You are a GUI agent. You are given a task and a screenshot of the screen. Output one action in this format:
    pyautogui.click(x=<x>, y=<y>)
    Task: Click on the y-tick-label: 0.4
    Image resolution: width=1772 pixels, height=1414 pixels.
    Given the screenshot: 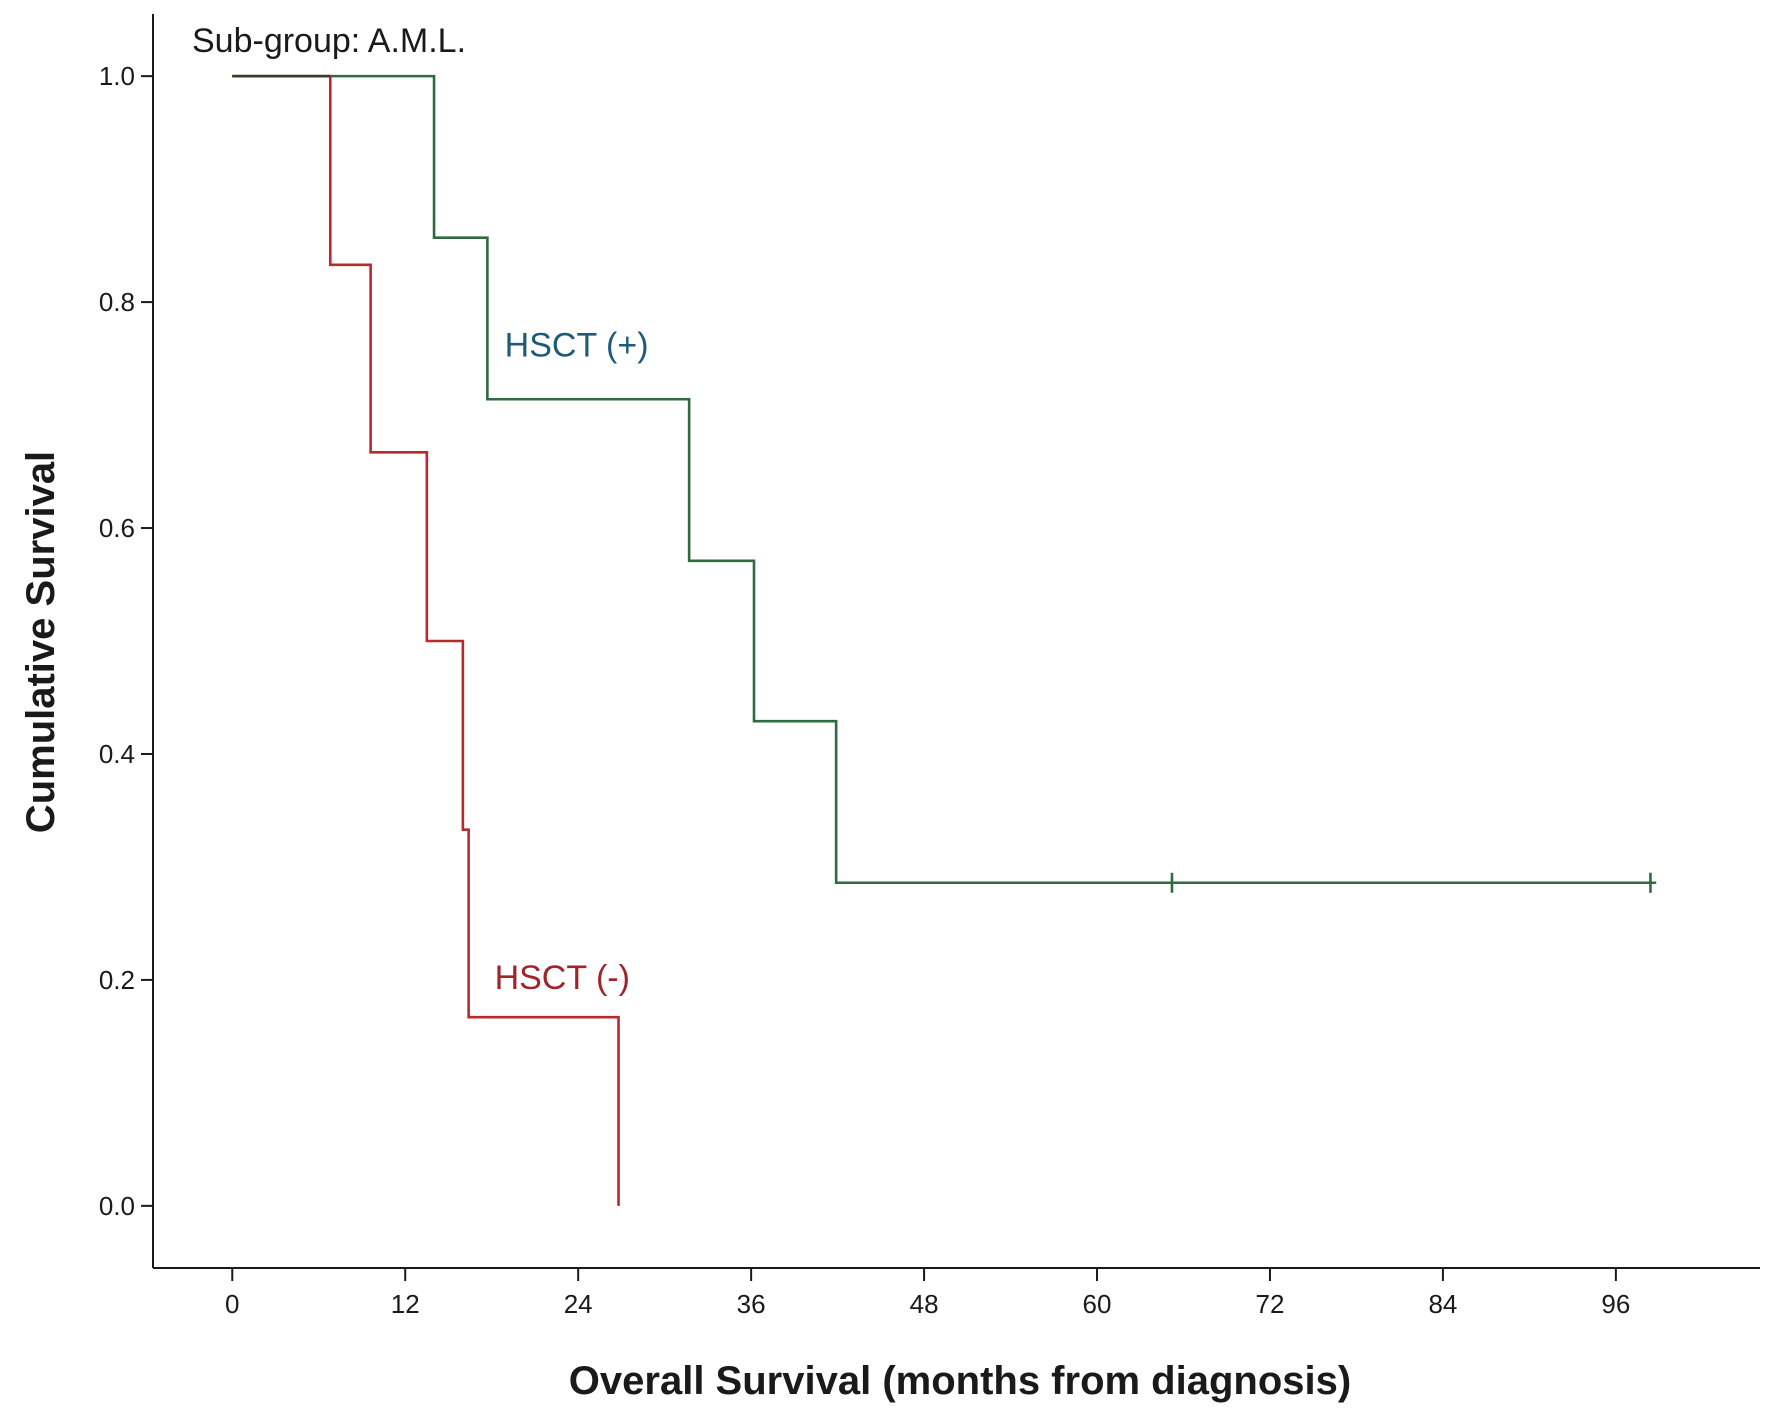 What is the action you would take?
    pyautogui.click(x=117, y=754)
    